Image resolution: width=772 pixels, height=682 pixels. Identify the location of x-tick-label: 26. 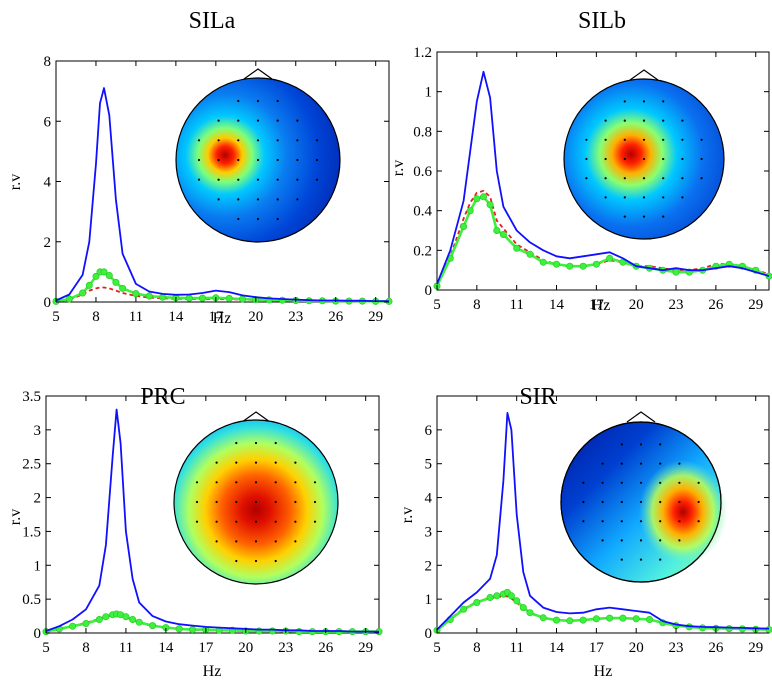
(716, 648).